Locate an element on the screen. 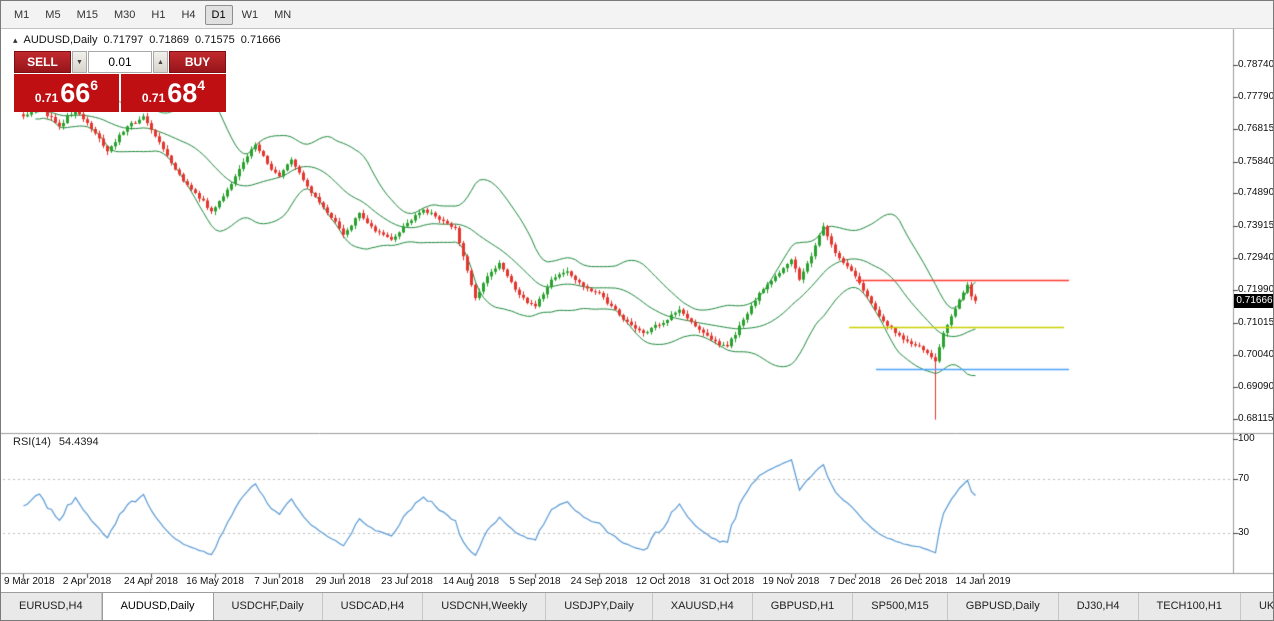 This screenshot has height=621, width=1274. date-axis-label: 2 Apr 2018 is located at coordinates (87, 581).